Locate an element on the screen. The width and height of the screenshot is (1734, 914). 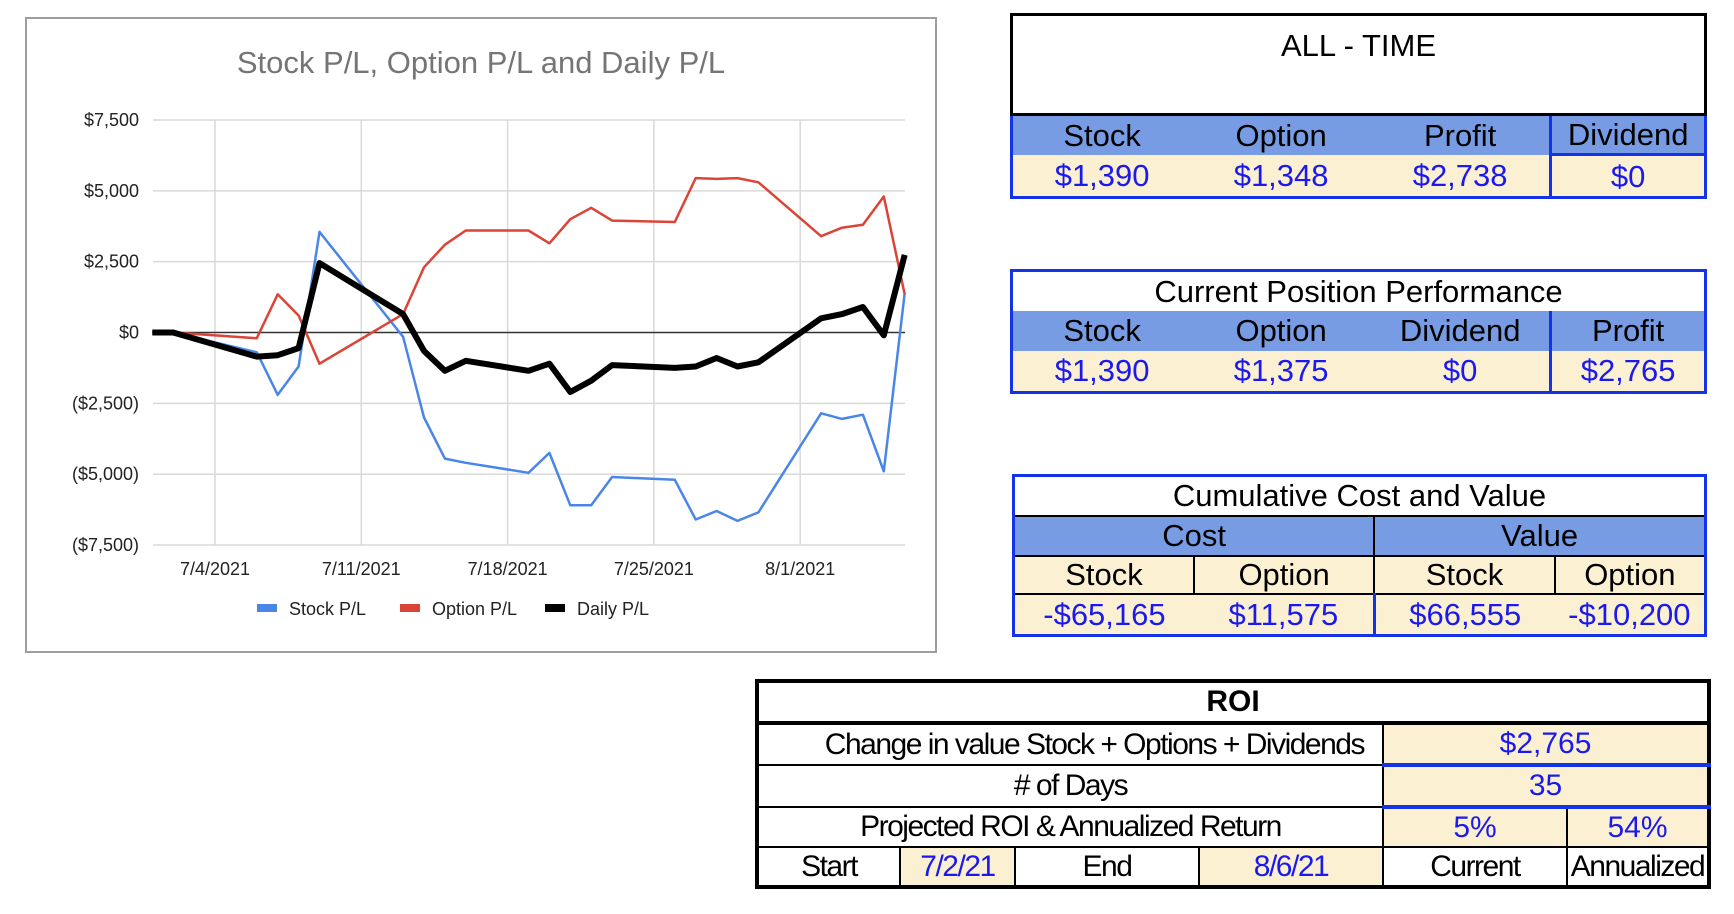
value-option: $1,348 is located at coordinates (1281, 176).